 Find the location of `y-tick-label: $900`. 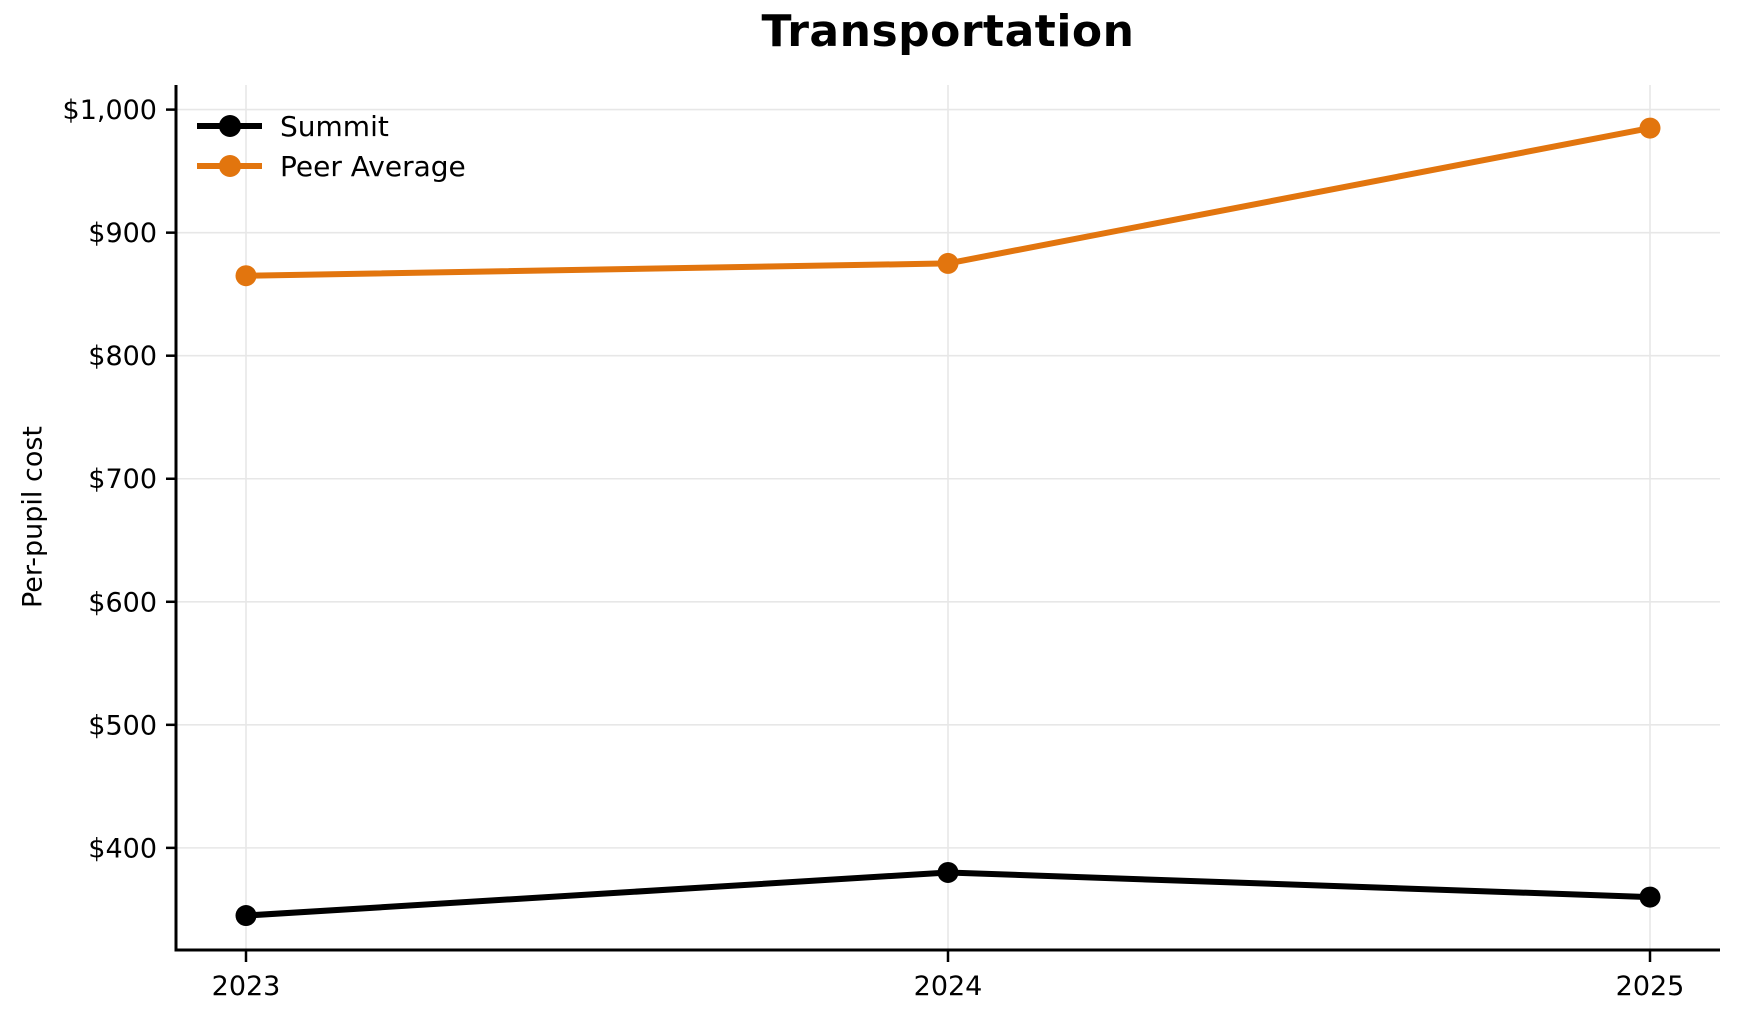

y-tick-label: $900 is located at coordinates (122, 233).